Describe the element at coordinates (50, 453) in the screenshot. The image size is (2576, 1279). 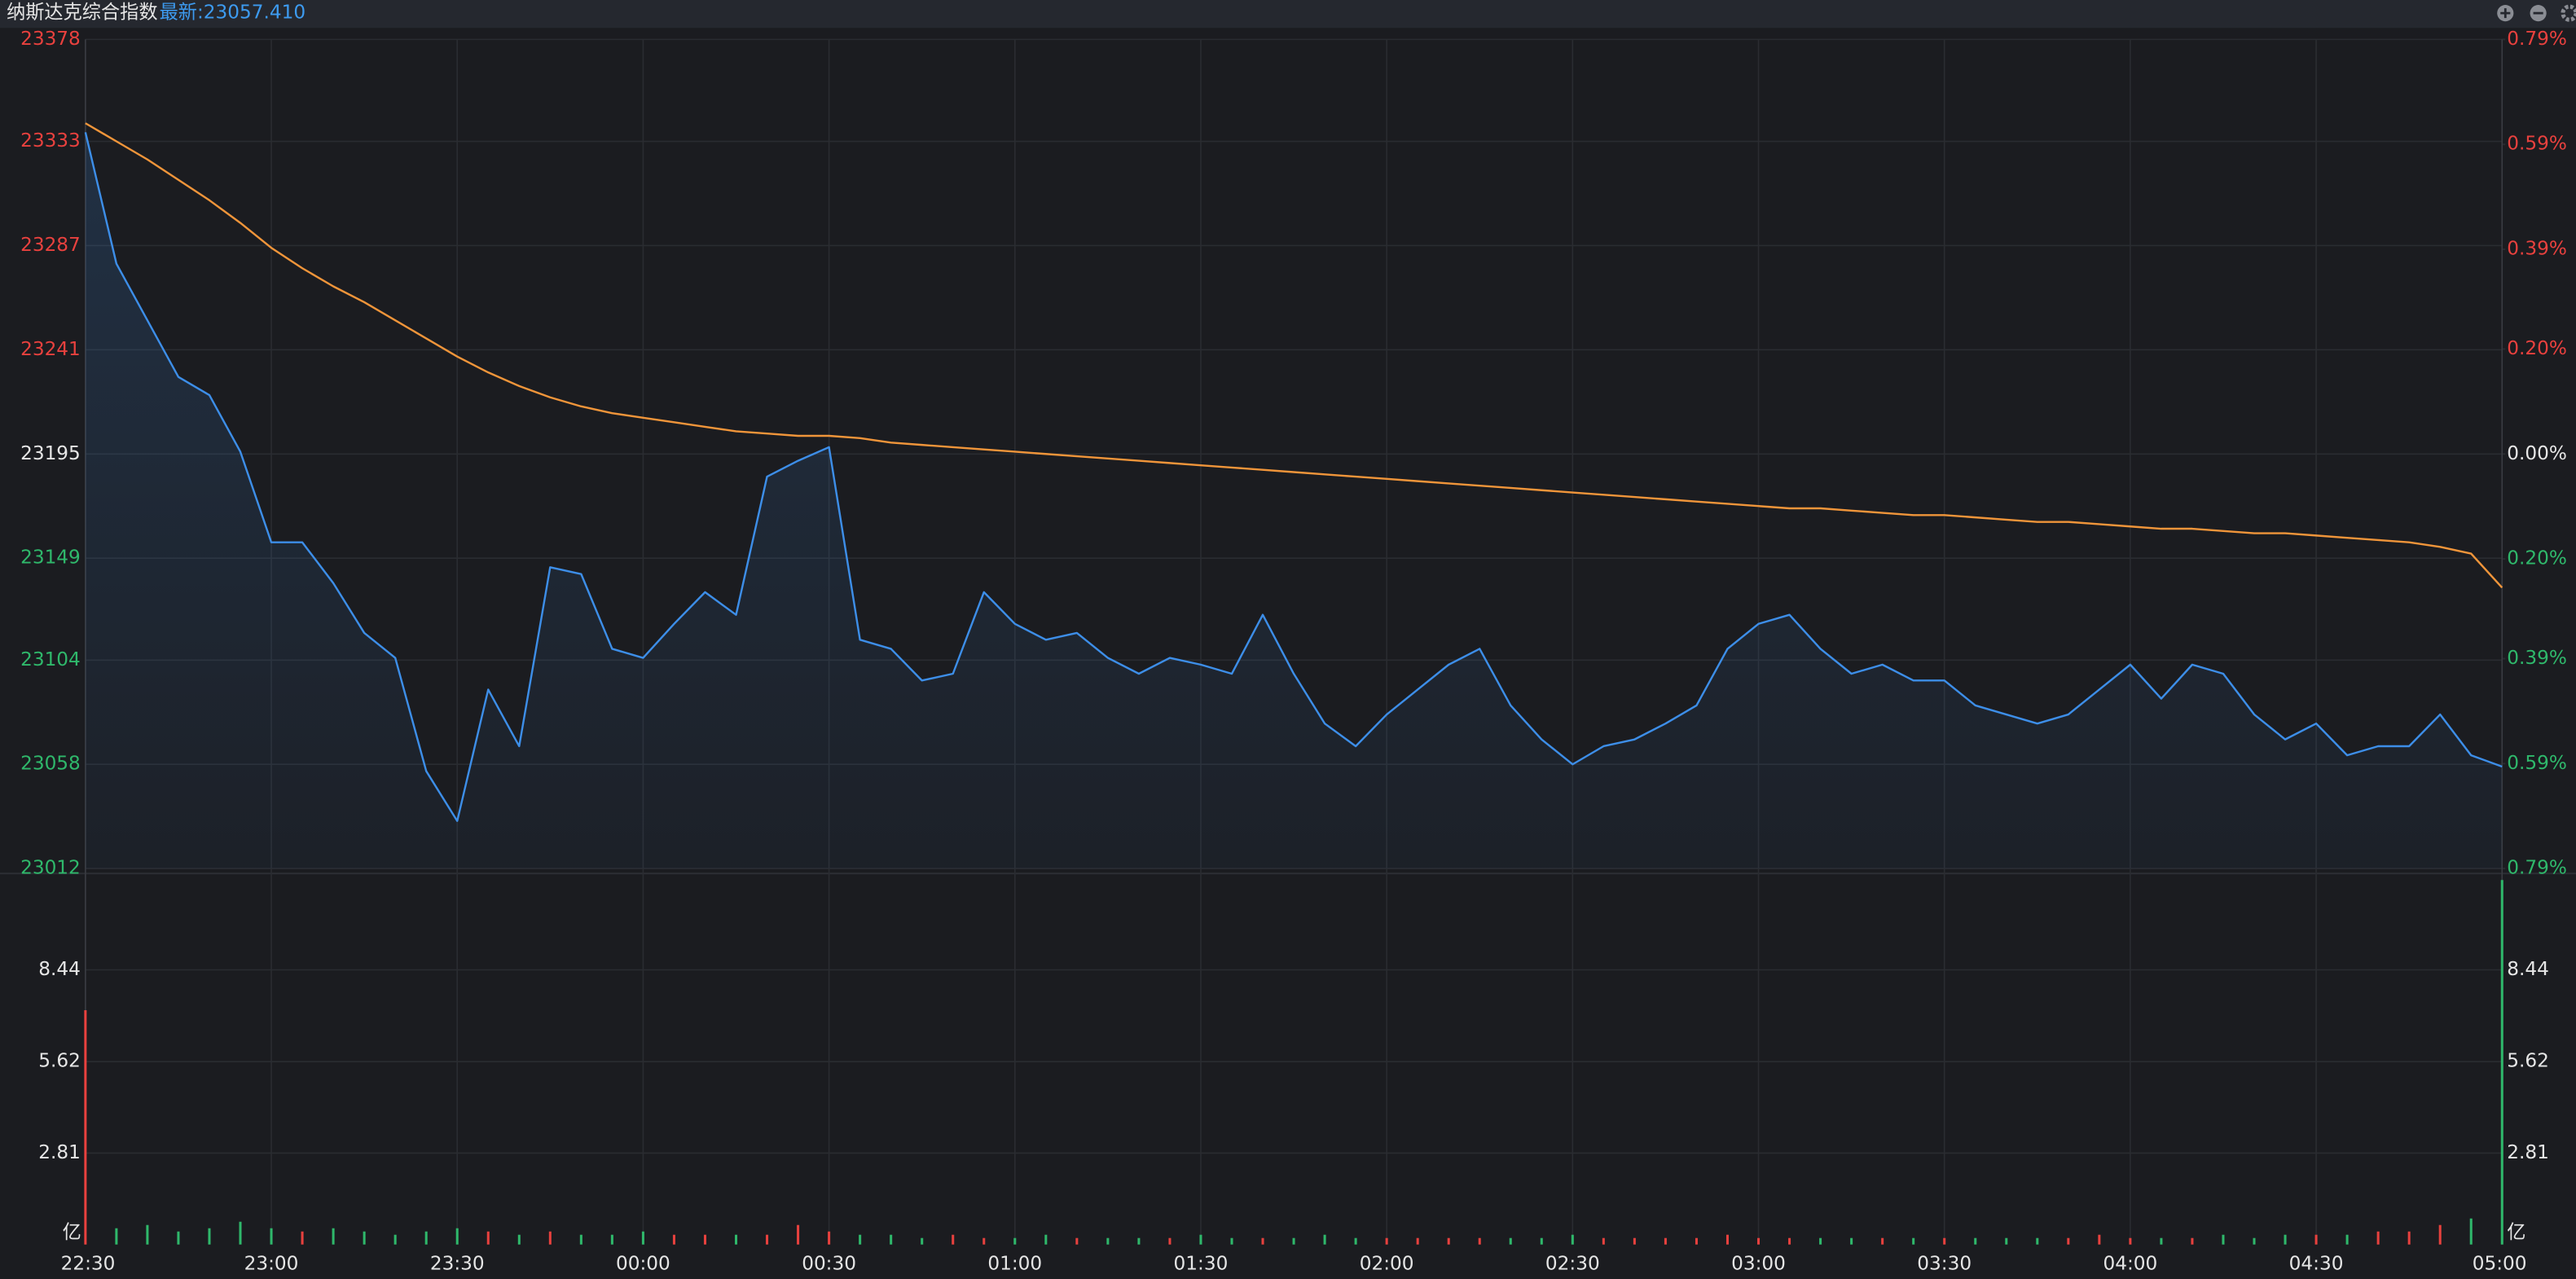
I see `y-tick-label: 23195` at that location.